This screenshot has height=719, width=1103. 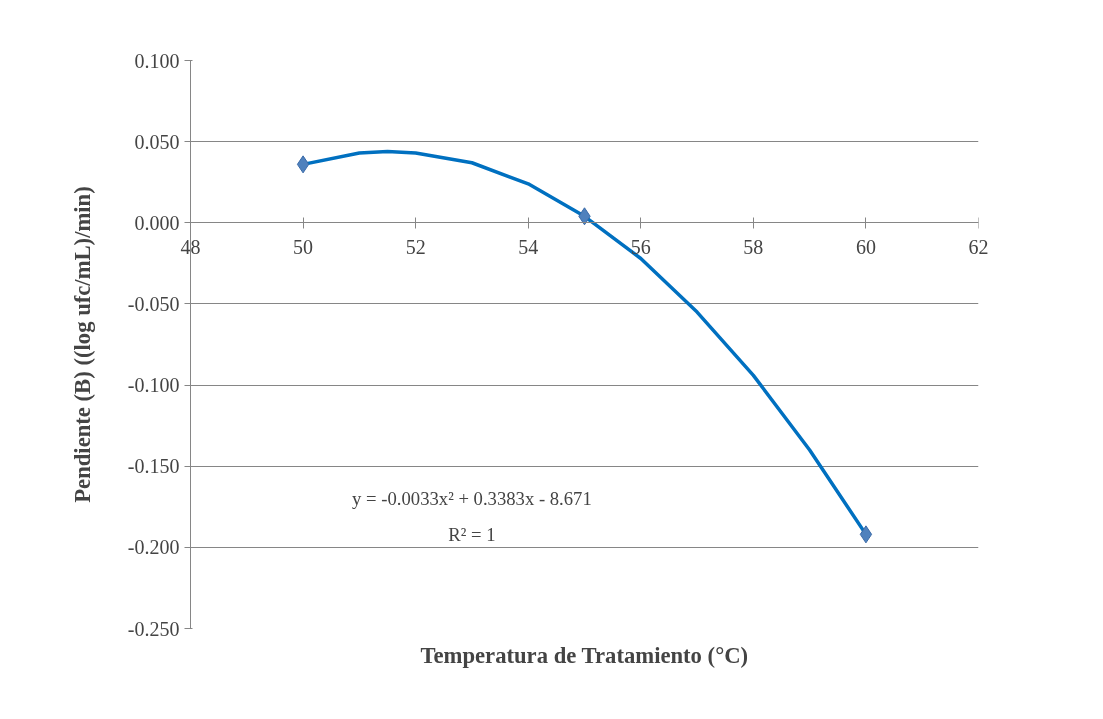 What do you see at coordinates (472, 534) in the screenshot?
I see `annotation: R² = 1` at bounding box center [472, 534].